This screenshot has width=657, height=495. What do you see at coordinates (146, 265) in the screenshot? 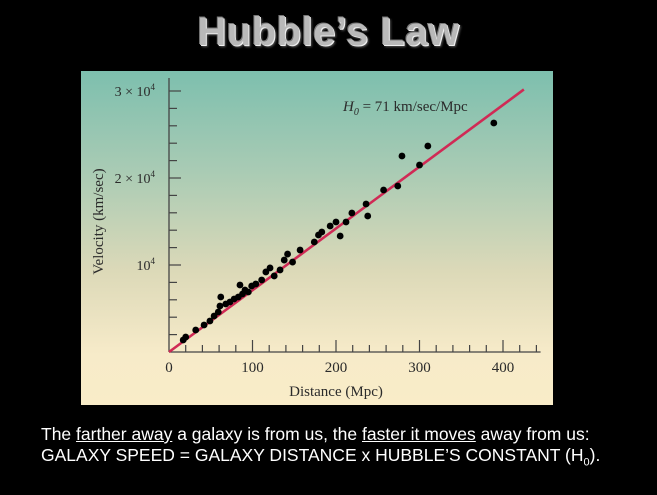
I see `y-tick-label: 104` at bounding box center [146, 265].